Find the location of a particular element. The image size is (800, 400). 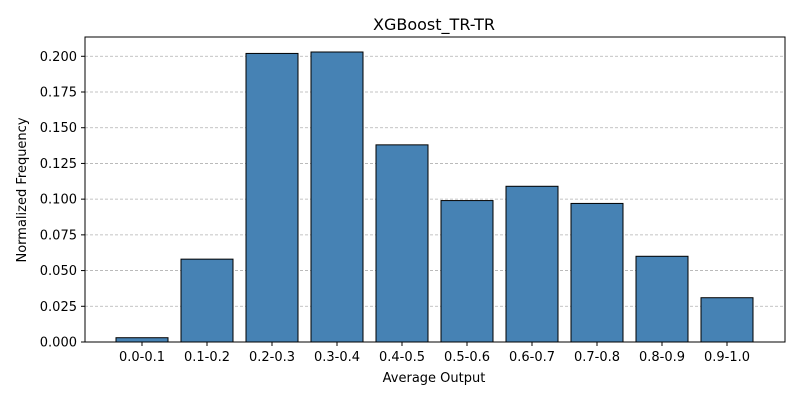

bar-0.6-0.7 is located at coordinates (532, 264).